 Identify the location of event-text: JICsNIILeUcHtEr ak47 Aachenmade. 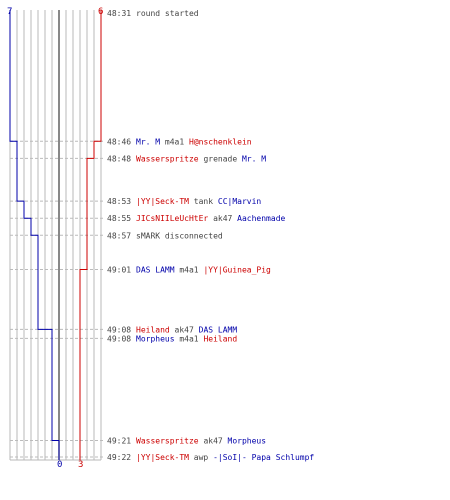
(211, 218).